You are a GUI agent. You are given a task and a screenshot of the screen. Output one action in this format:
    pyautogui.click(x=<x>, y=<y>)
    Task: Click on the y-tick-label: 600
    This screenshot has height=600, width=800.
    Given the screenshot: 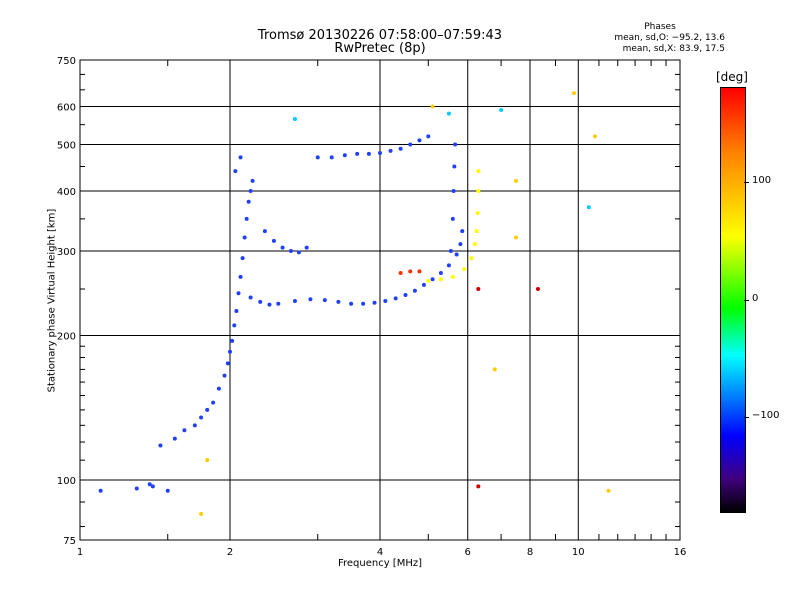 What is the action you would take?
    pyautogui.click(x=66, y=108)
    